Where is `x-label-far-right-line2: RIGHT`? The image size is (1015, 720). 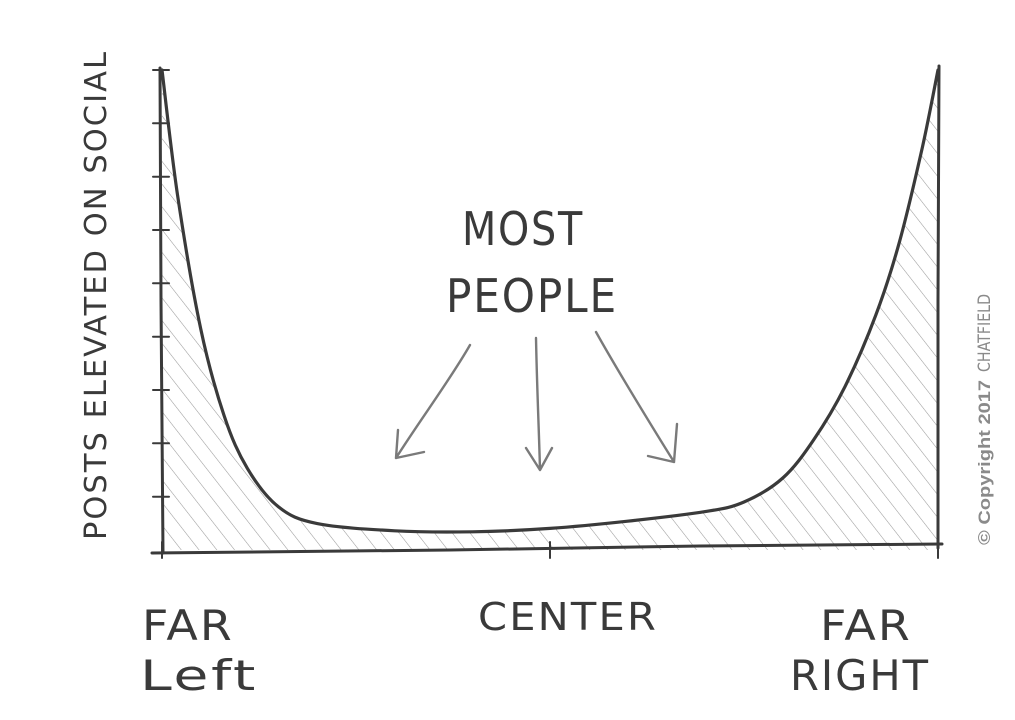 x-label-far-right-line2: RIGHT is located at coordinates (860, 675).